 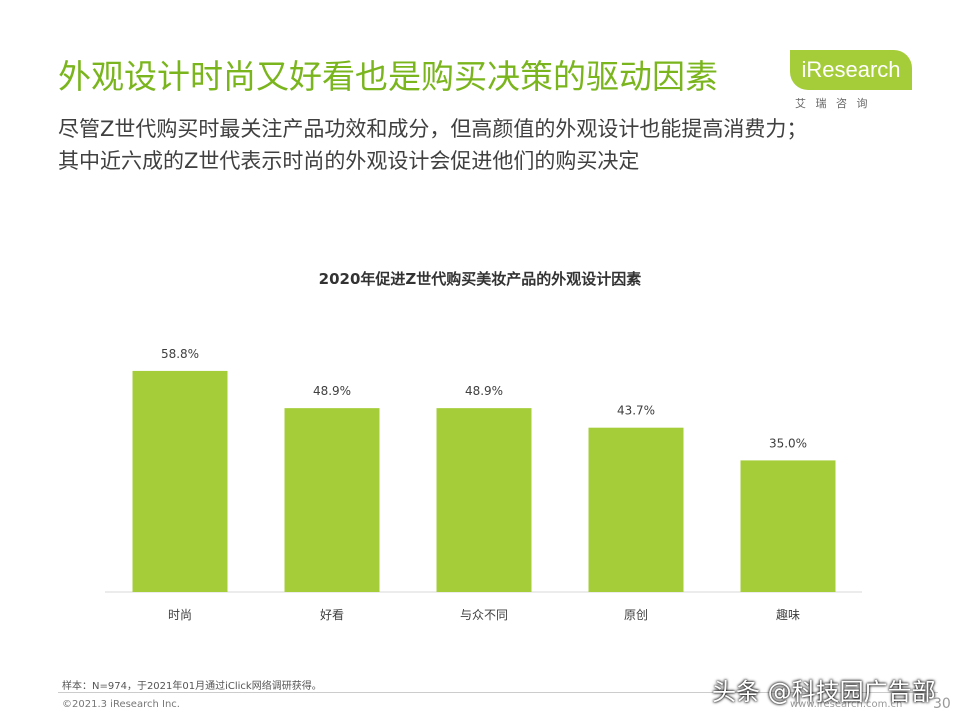 I want to click on data-label: 35.0%, so click(x=788, y=443).